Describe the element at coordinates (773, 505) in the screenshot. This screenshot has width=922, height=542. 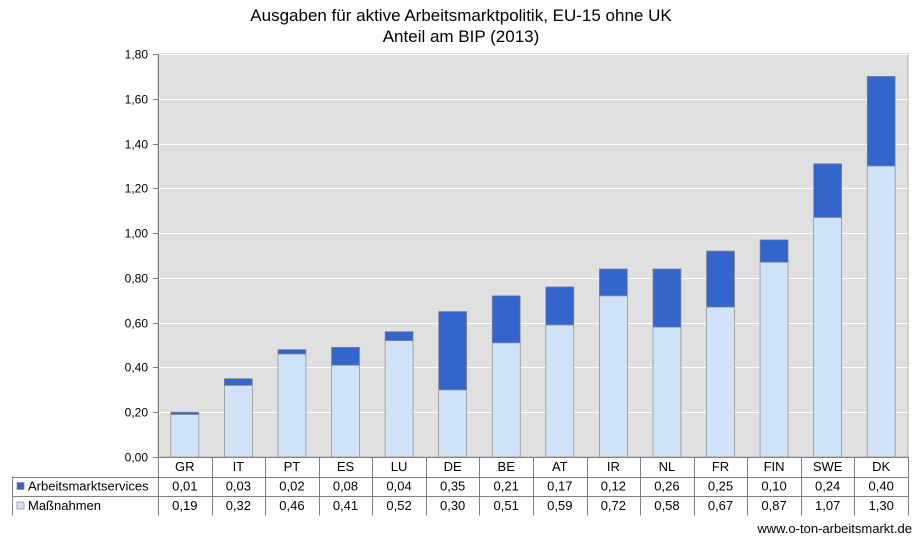
I see `data-label: 0,87` at that location.